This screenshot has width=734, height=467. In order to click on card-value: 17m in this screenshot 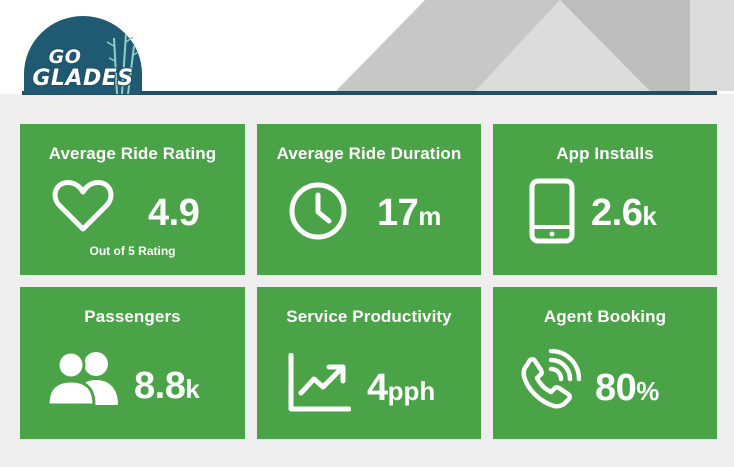, I will do `click(409, 213)`.